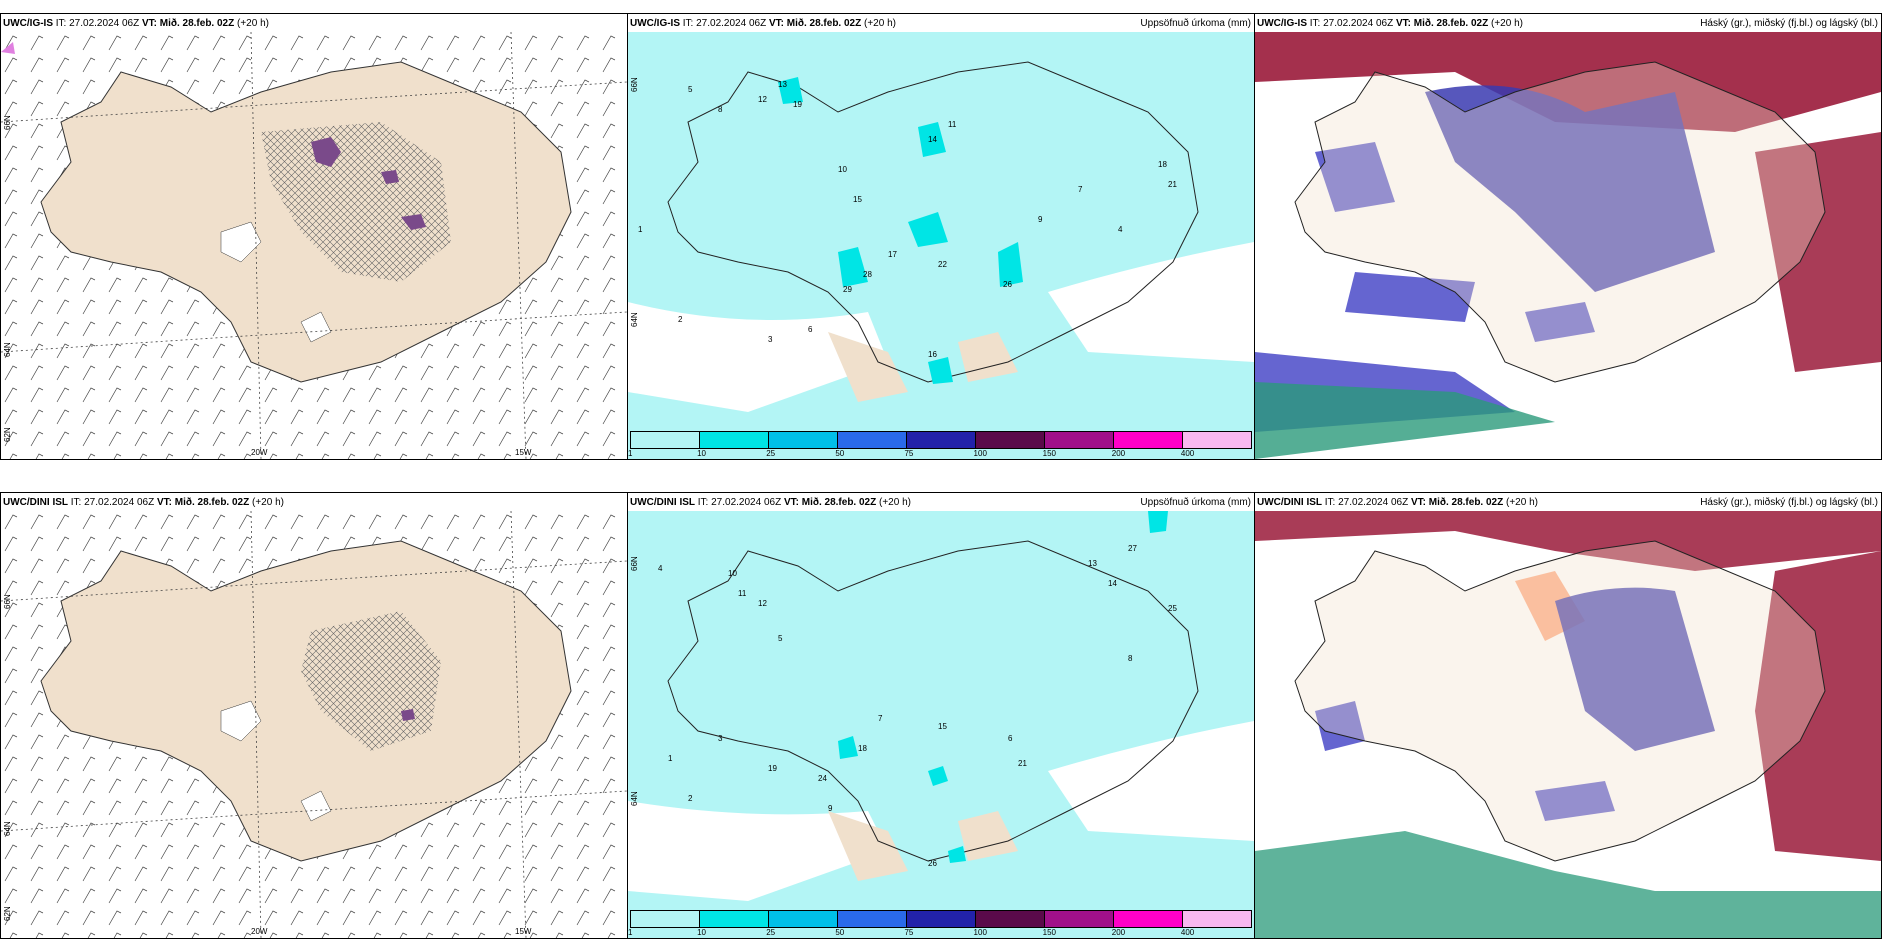 This screenshot has width=1900, height=950. What do you see at coordinates (680, 319) in the screenshot?
I see `precip-value: 2` at bounding box center [680, 319].